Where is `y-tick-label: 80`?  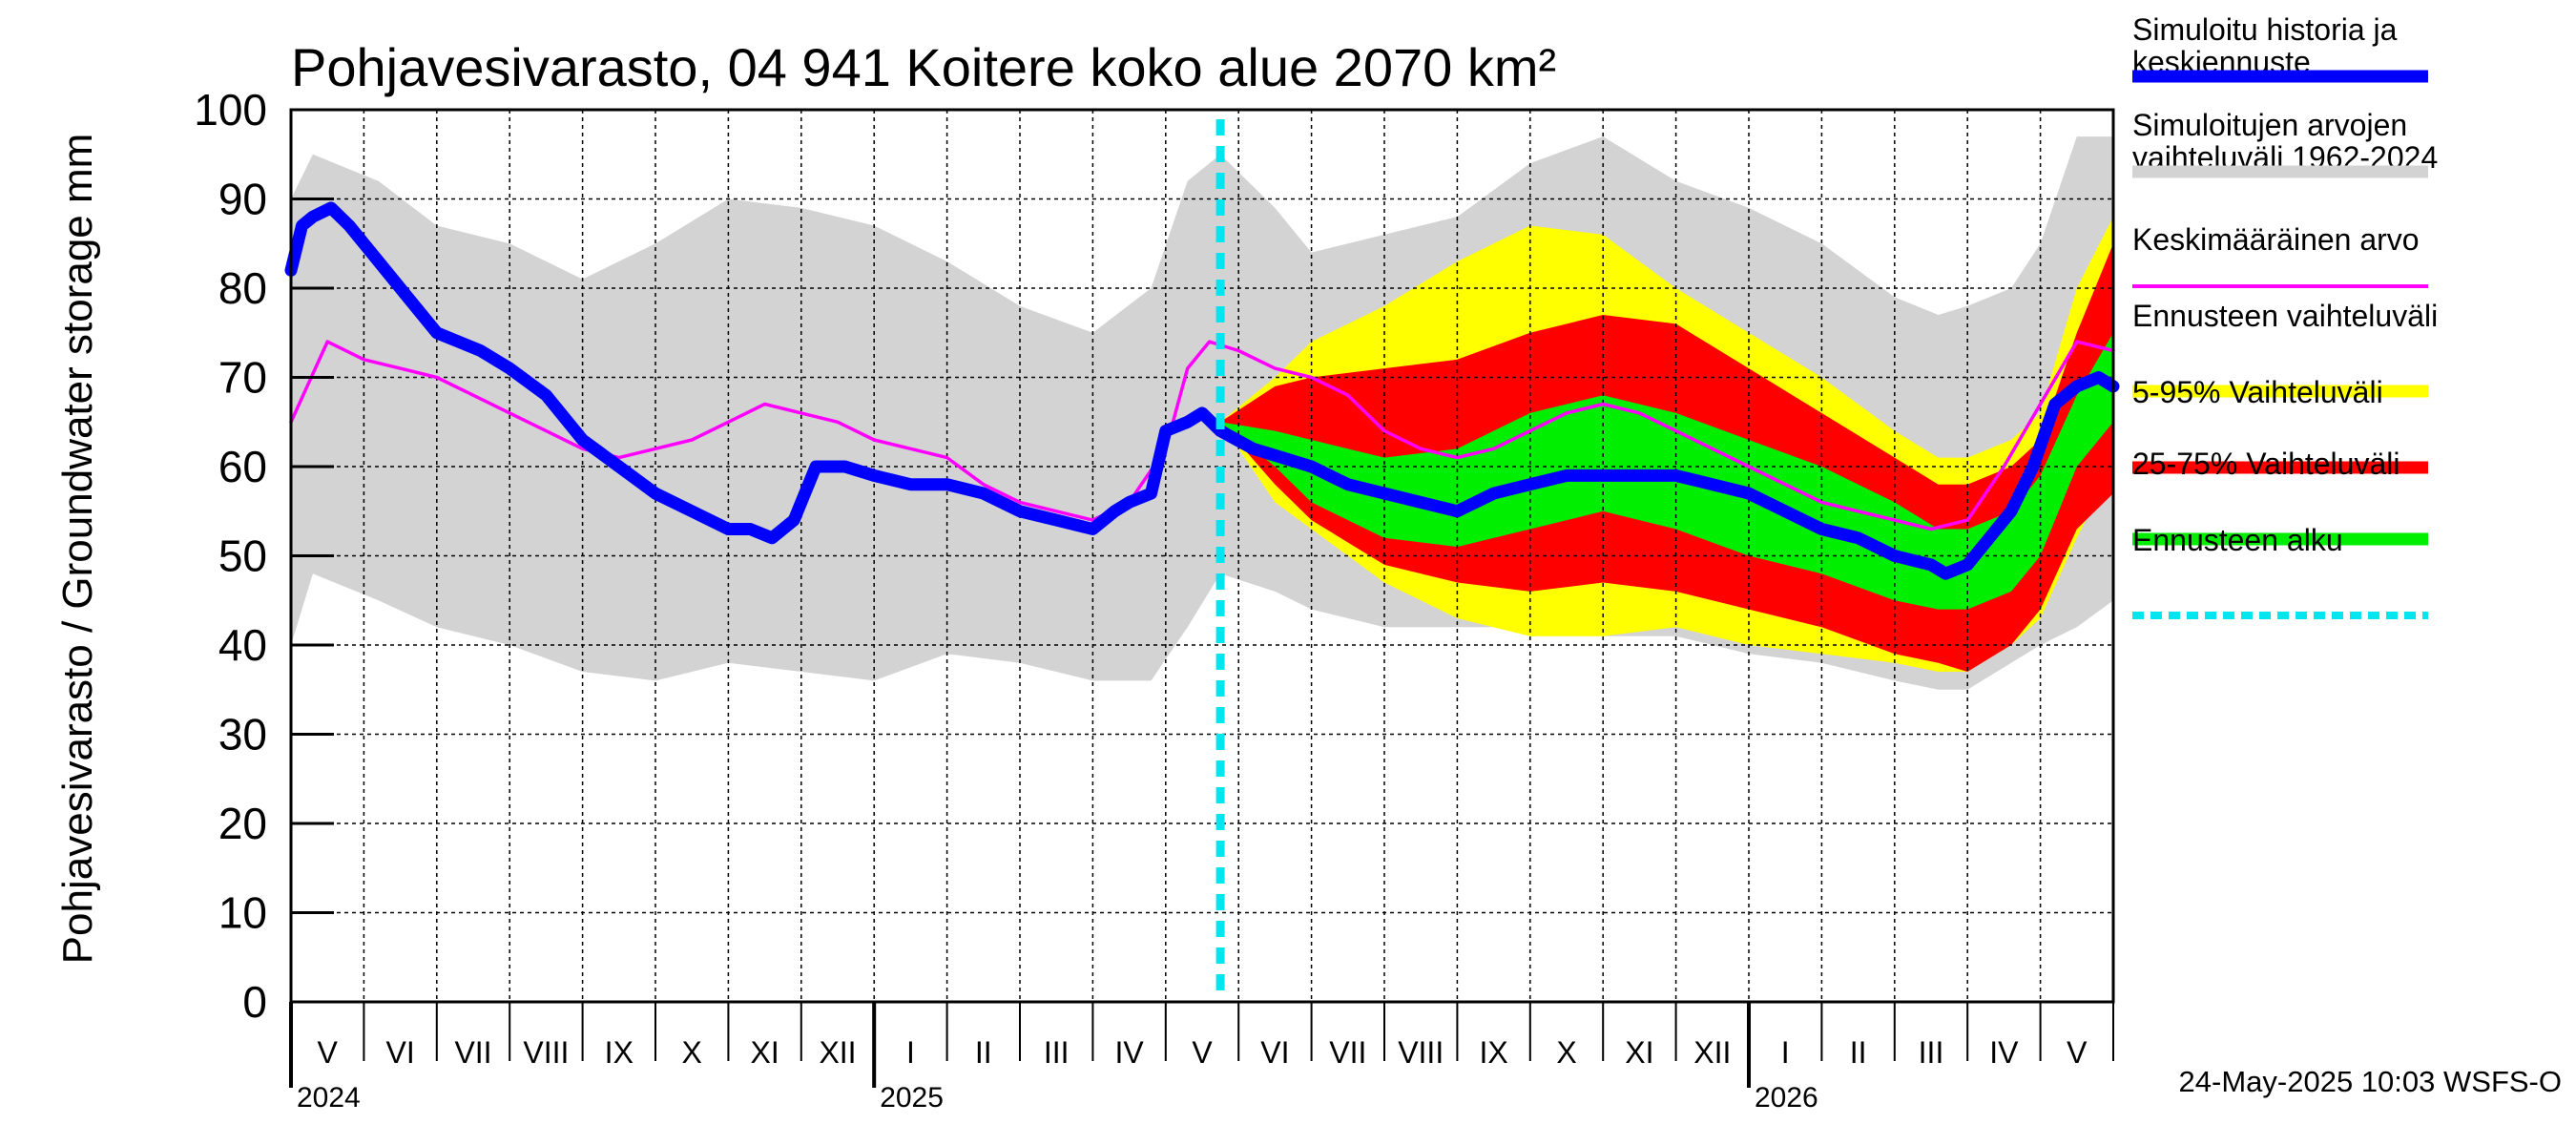 y-tick-label: 80 is located at coordinates (242, 288).